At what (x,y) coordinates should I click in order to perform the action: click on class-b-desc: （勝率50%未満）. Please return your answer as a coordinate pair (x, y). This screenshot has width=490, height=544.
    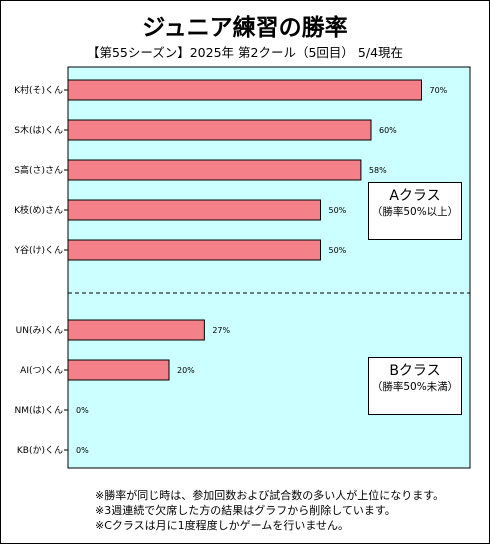
    Looking at the image, I should click on (415, 387).